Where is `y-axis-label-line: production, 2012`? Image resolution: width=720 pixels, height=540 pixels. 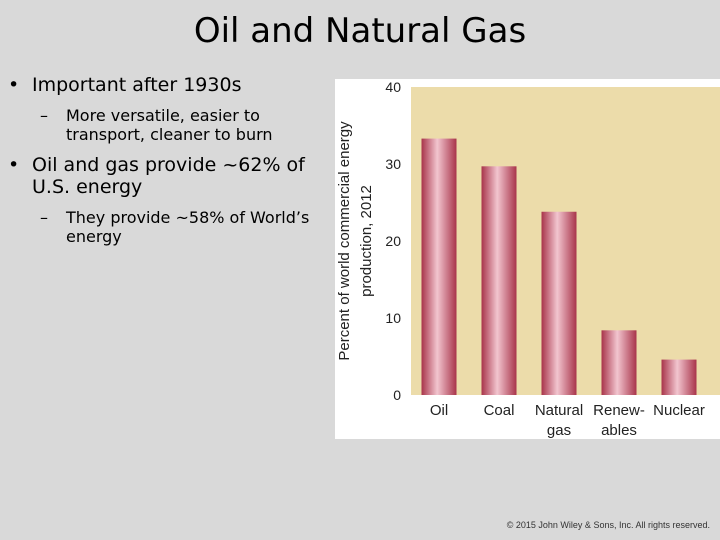 y-axis-label-line: production, 2012 is located at coordinates (366, 241).